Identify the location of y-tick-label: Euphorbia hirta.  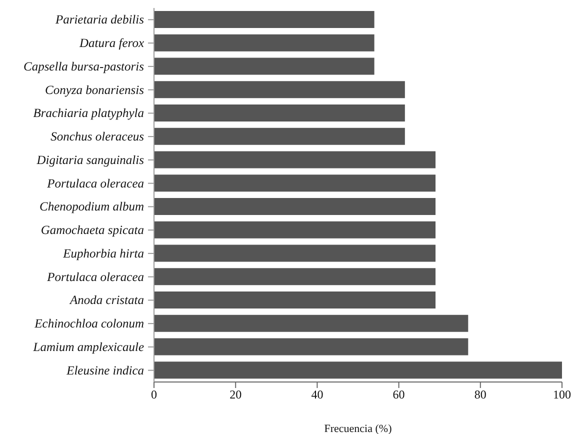
(103, 253).